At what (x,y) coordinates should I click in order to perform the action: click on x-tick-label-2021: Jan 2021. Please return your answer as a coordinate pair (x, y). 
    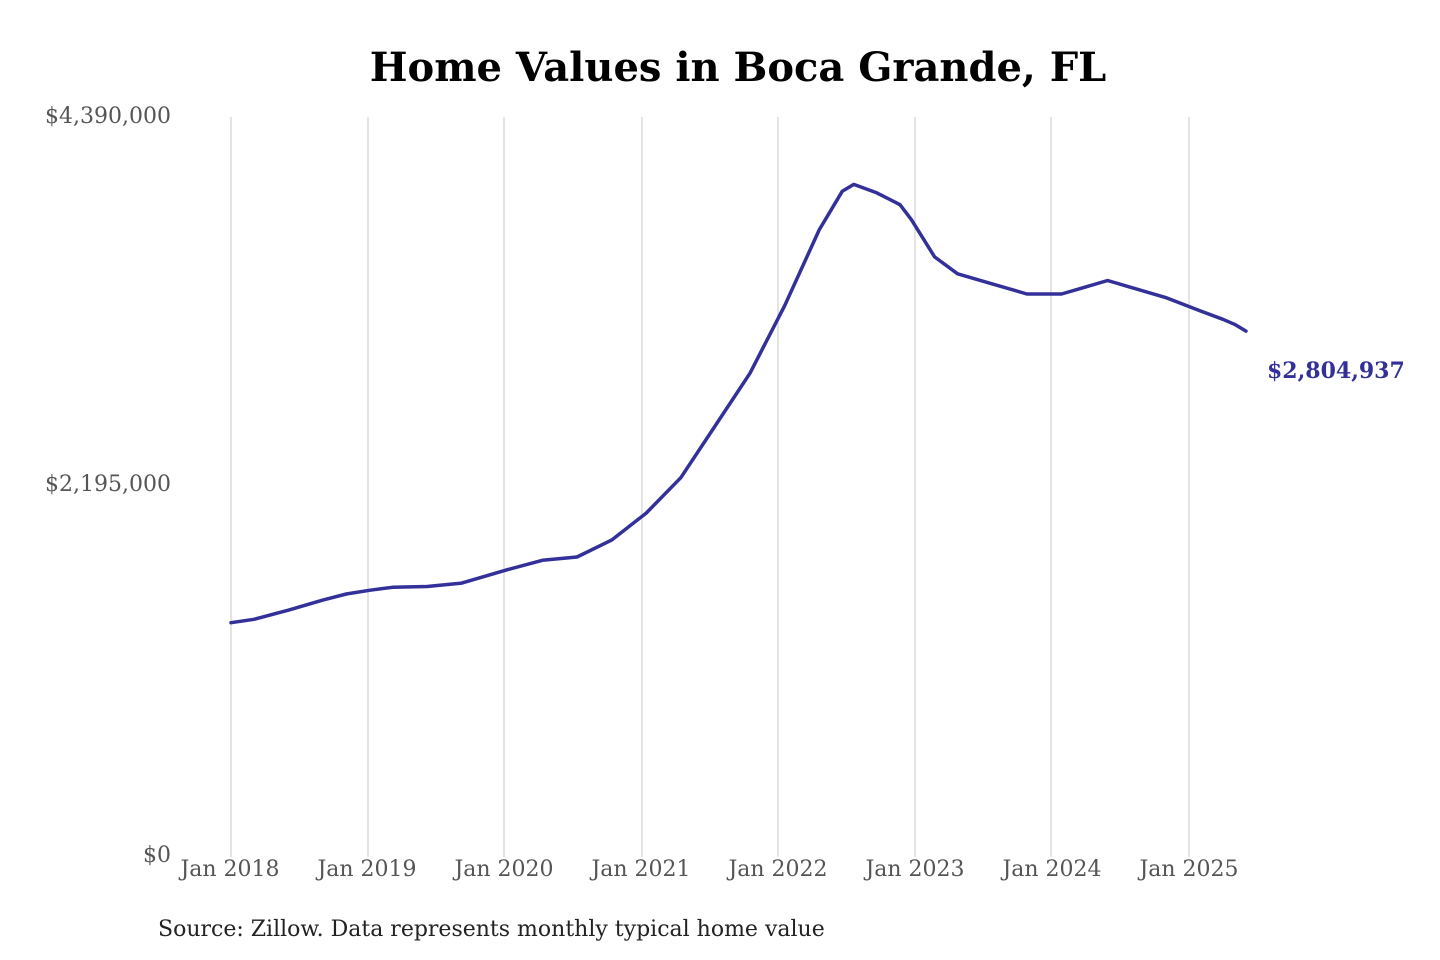
    Looking at the image, I should click on (641, 869).